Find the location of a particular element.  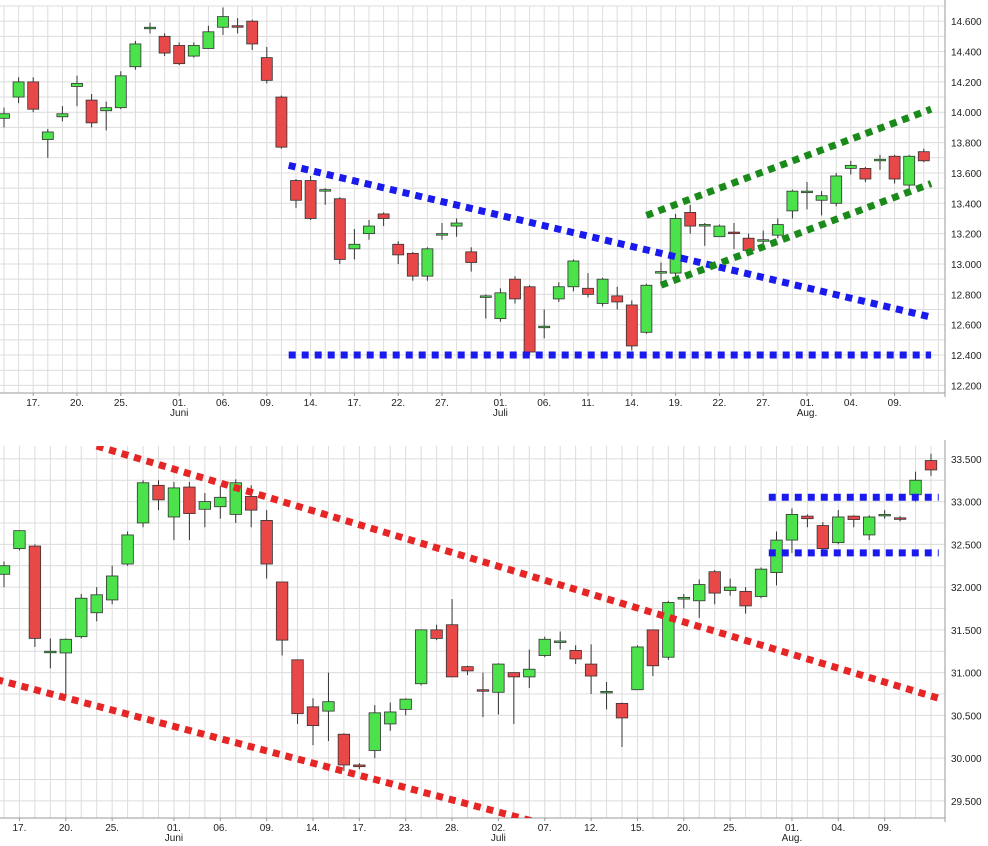

x-tick-label: 01. is located at coordinates (179, 403).